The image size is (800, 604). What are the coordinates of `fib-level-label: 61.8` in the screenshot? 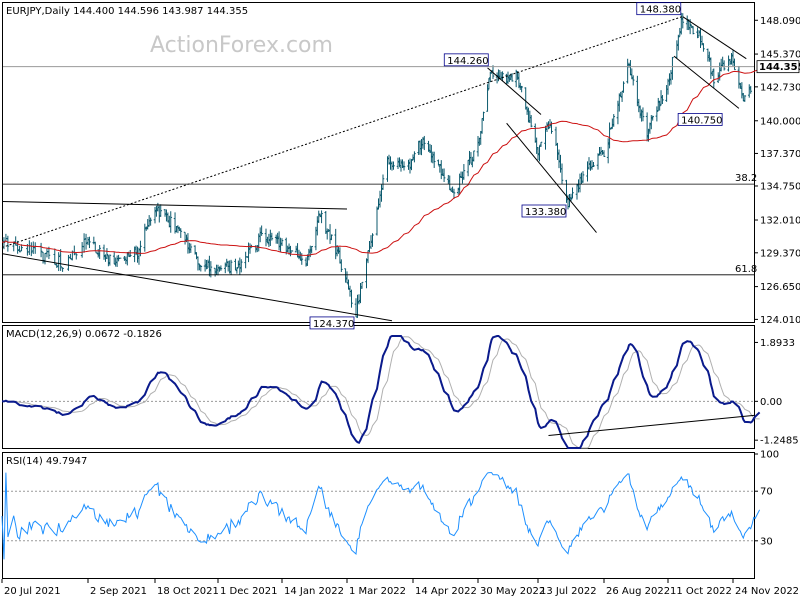 It's located at (746, 269).